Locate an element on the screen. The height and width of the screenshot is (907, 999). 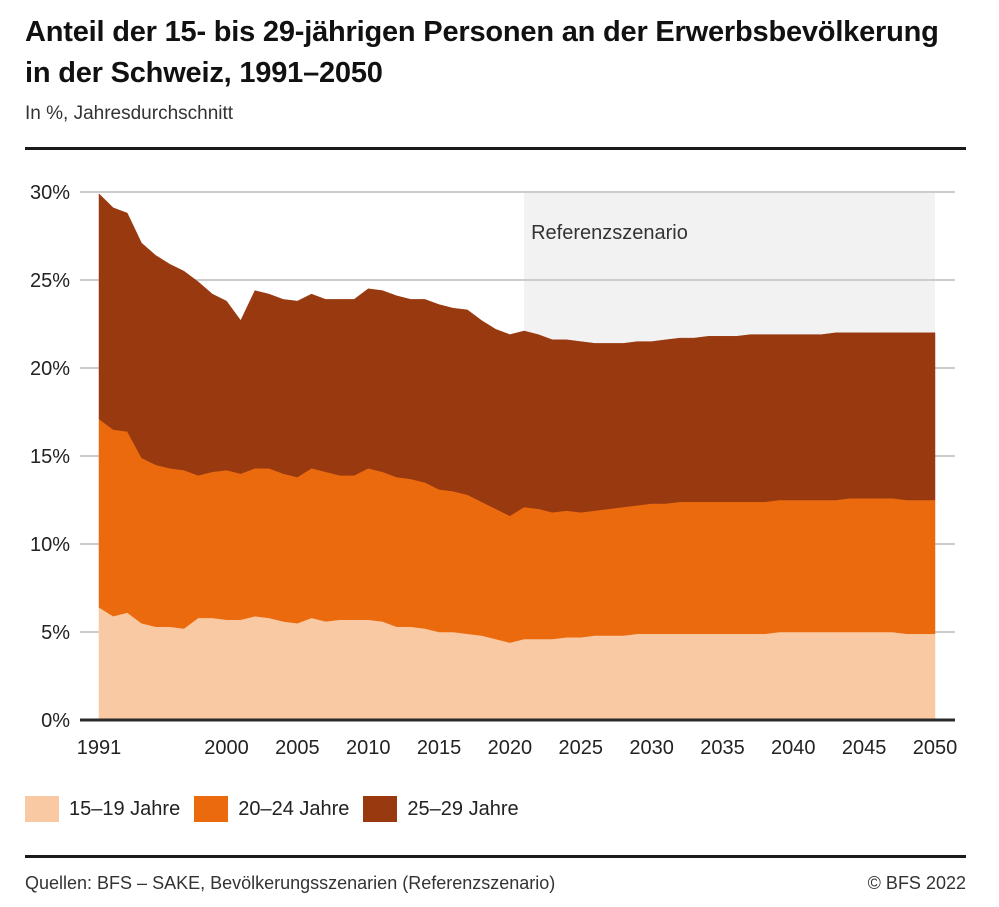
x-tick-label: 2035 is located at coordinates (722, 748).